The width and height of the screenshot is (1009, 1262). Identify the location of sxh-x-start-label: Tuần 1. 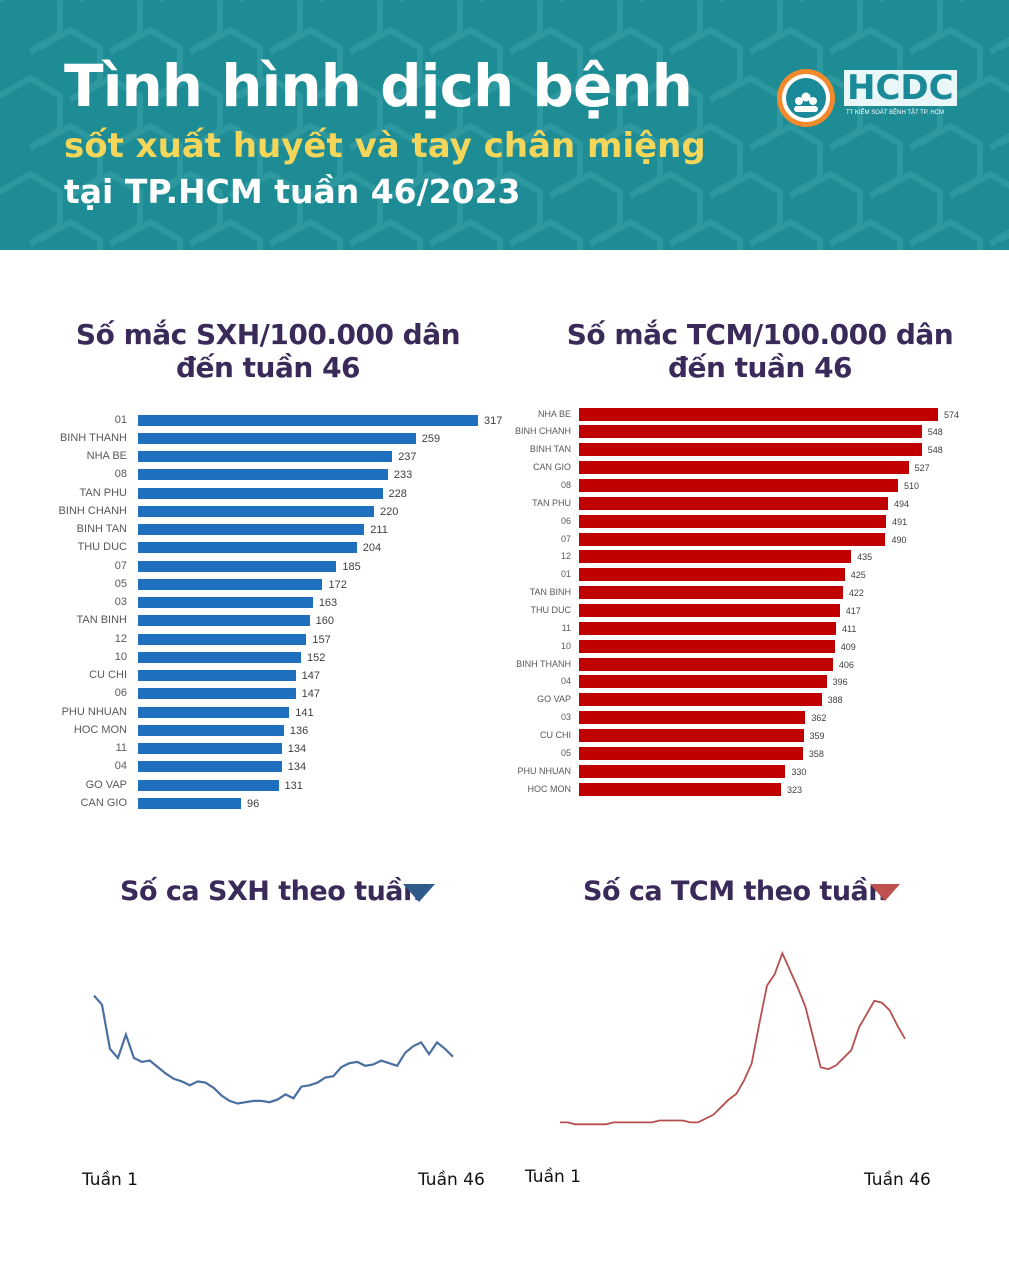
(110, 1180).